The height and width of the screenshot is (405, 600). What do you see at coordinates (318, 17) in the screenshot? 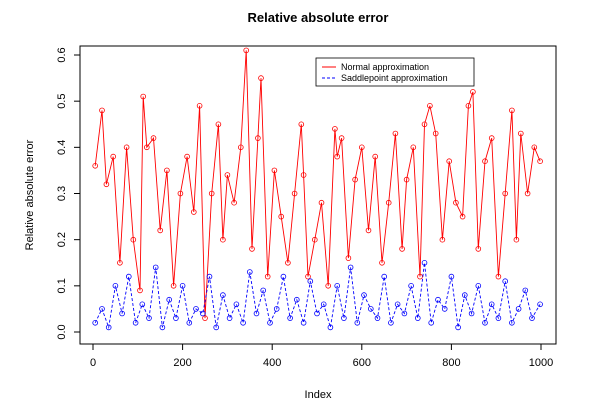
I see `chart-title: Relative absolute error` at bounding box center [318, 17].